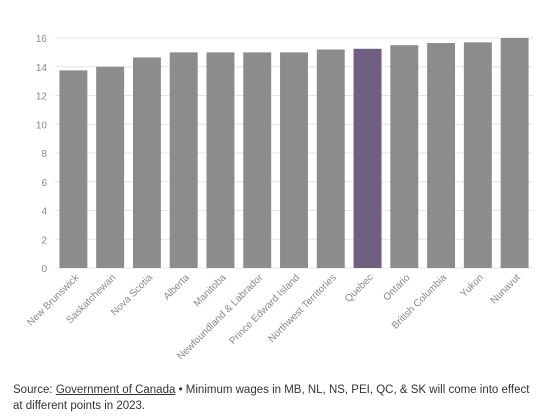 This screenshot has height=418, width=541. What do you see at coordinates (115, 390) in the screenshot?
I see `source-link: Government of Canada` at bounding box center [115, 390].